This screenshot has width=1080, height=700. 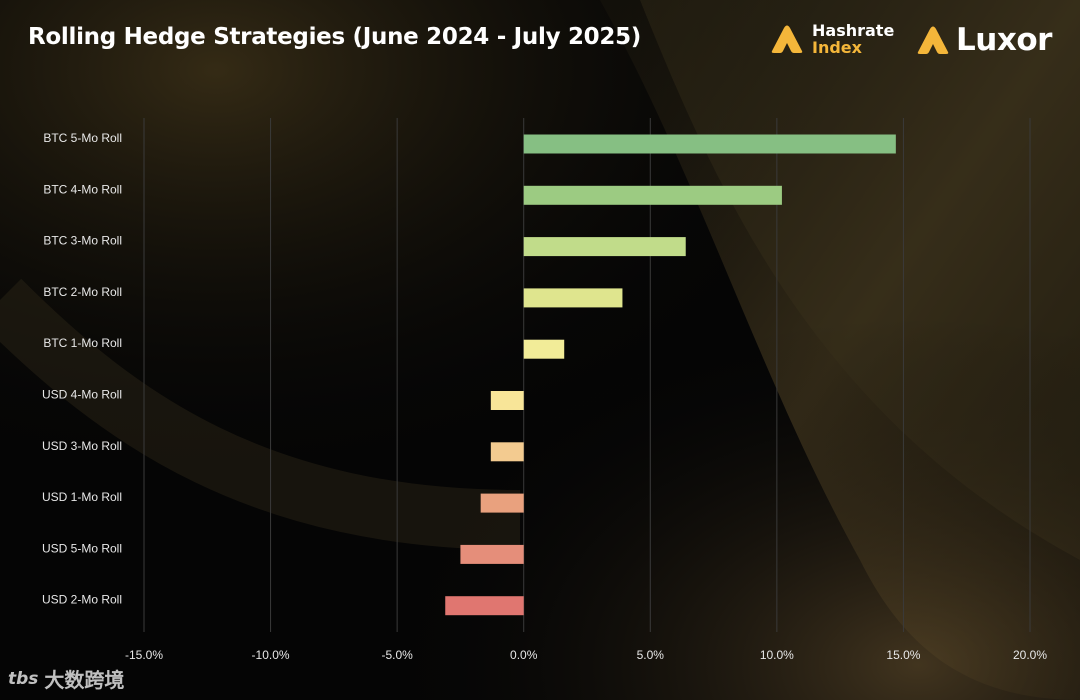 I want to click on x-tick-labels: -15.0% -10.0% -5.0% 0.0% 5.0% 10.0% 15.0% 20.0%, so click(x=586, y=655).